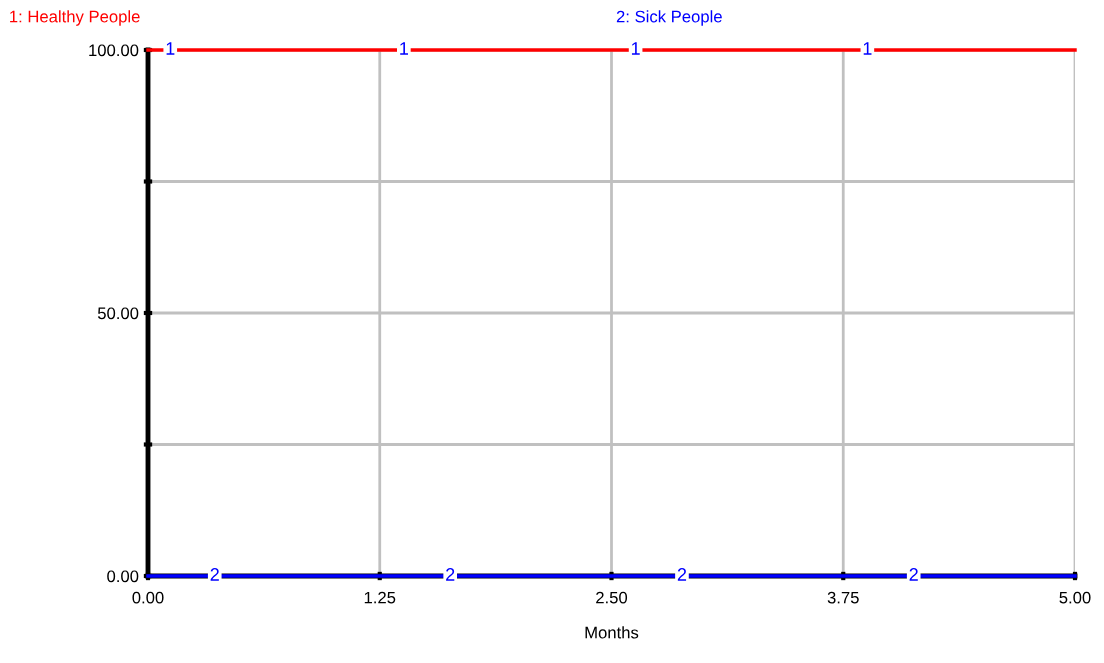 The height and width of the screenshot is (663, 1104). I want to click on x-tick-label: 5.00, so click(1075, 597).